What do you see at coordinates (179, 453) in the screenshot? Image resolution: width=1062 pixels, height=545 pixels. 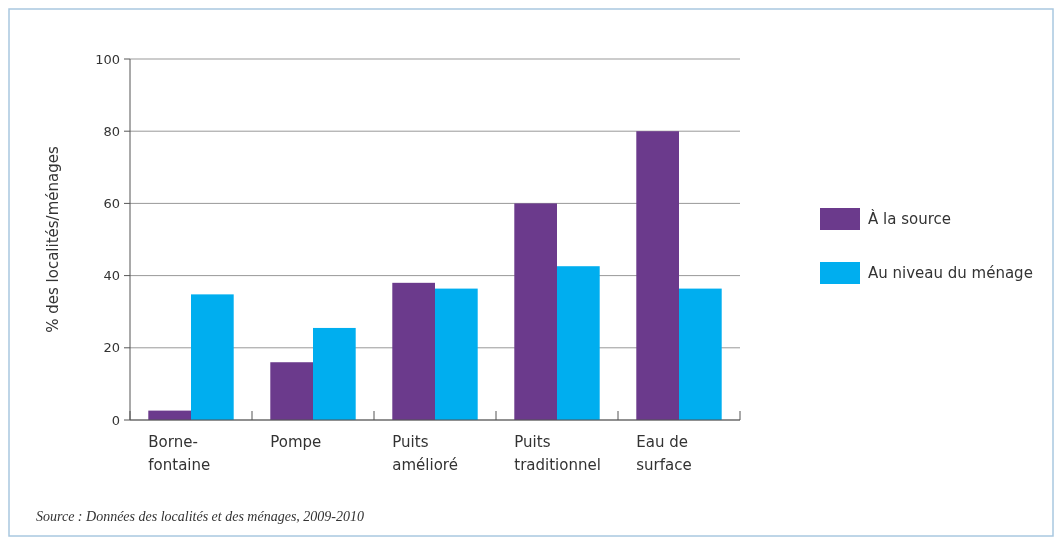 I see `x-tick-label: Borne- fontaine` at bounding box center [179, 453].